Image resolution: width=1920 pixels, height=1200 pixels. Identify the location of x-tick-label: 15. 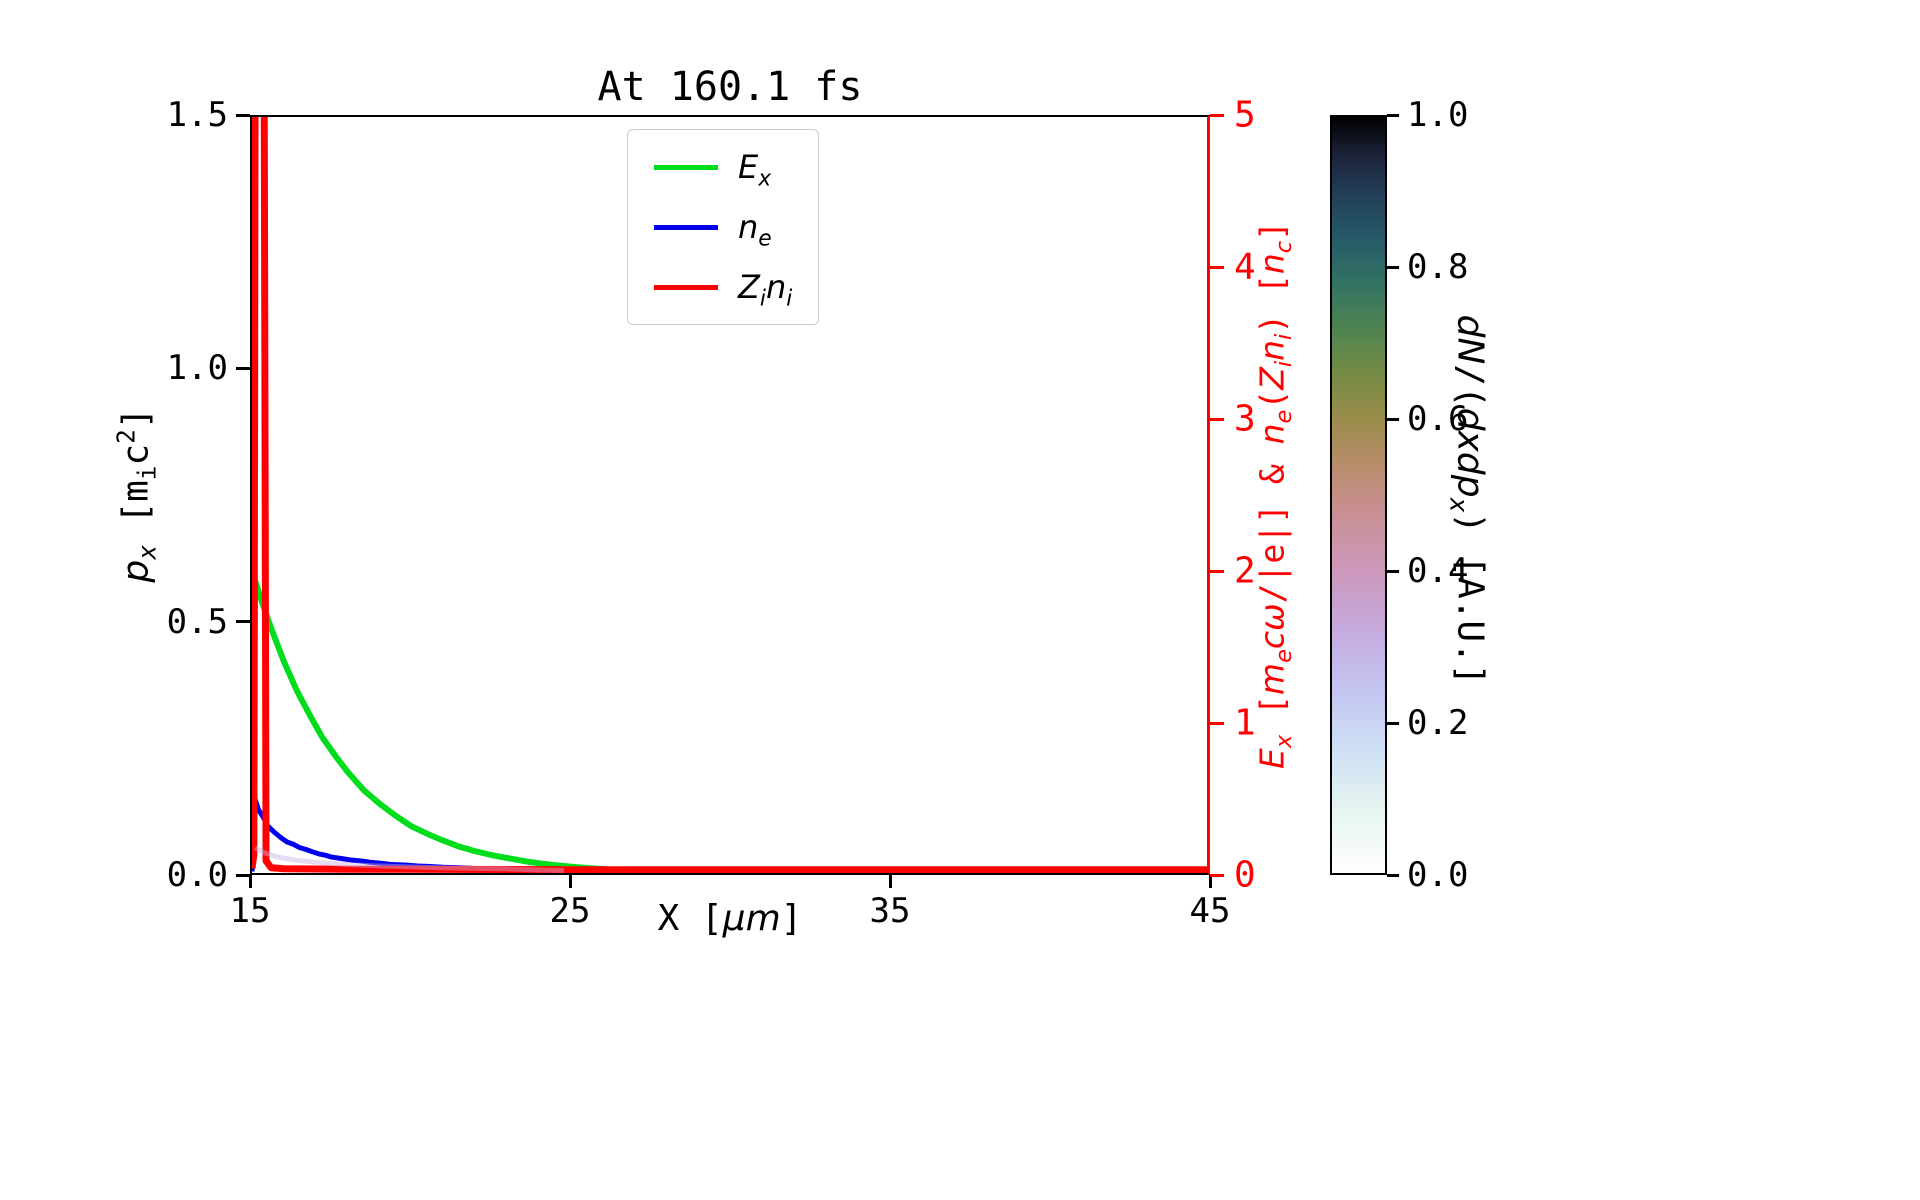
(250, 911).